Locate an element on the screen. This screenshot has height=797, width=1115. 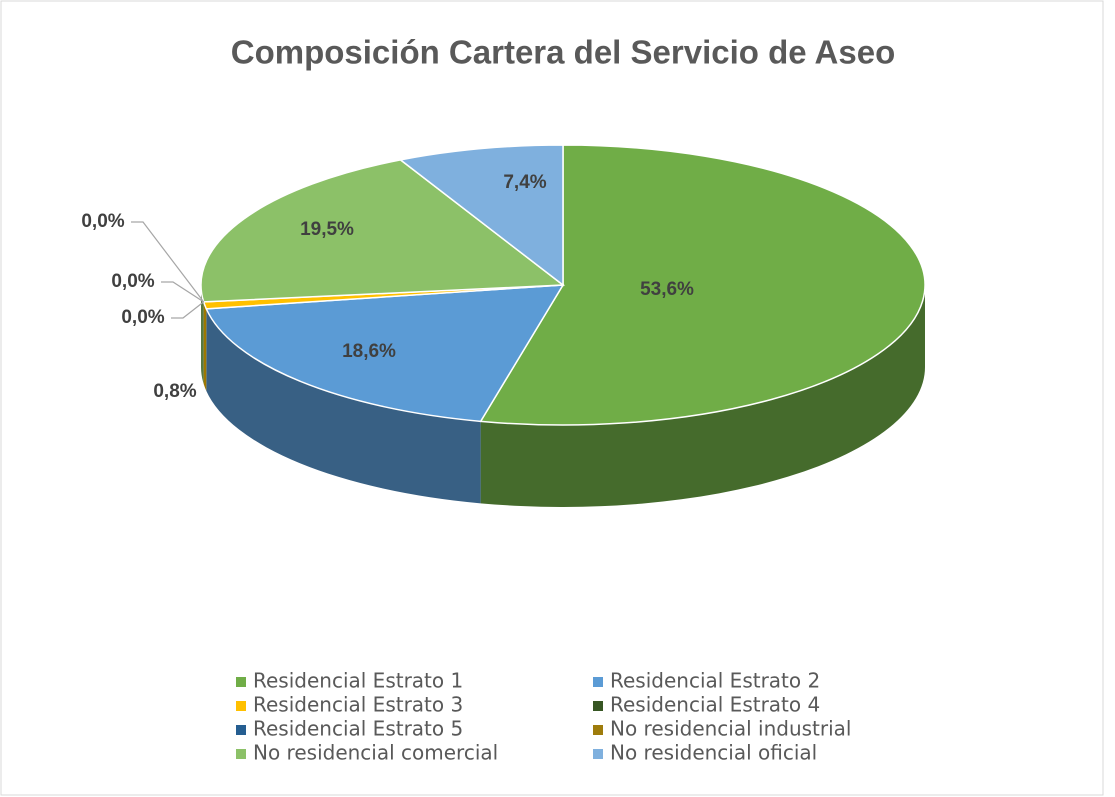
data-label: 0,8% is located at coordinates (174, 391).